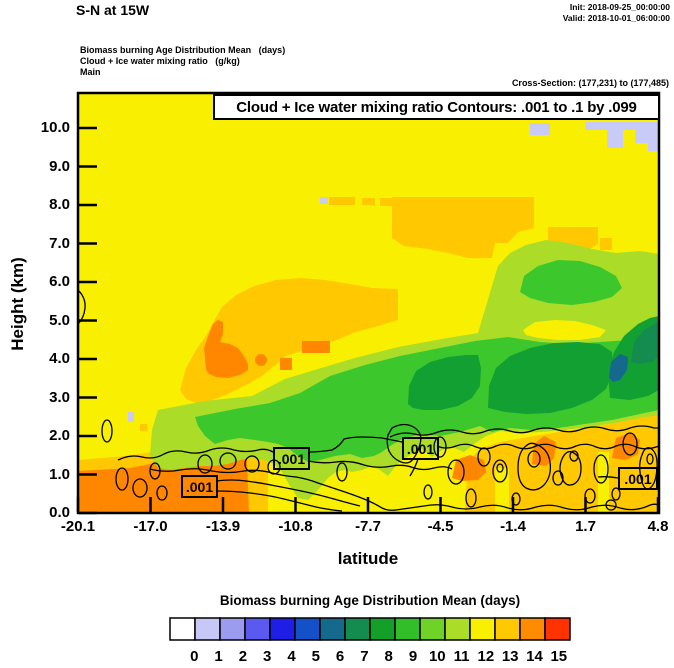  I want to click on y-axis-label: Height (km), so click(17, 304).